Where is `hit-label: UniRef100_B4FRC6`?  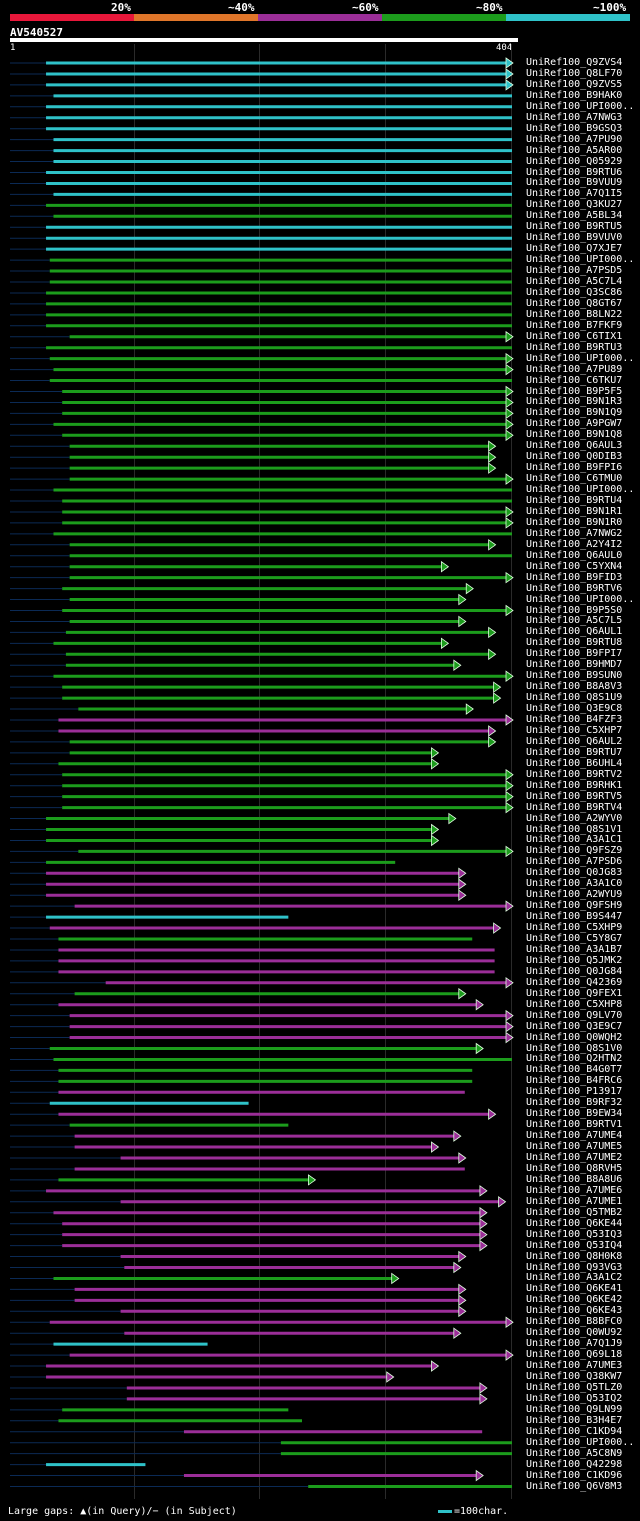 hit-label: UniRef100_B4FRC6 is located at coordinates (574, 1081).